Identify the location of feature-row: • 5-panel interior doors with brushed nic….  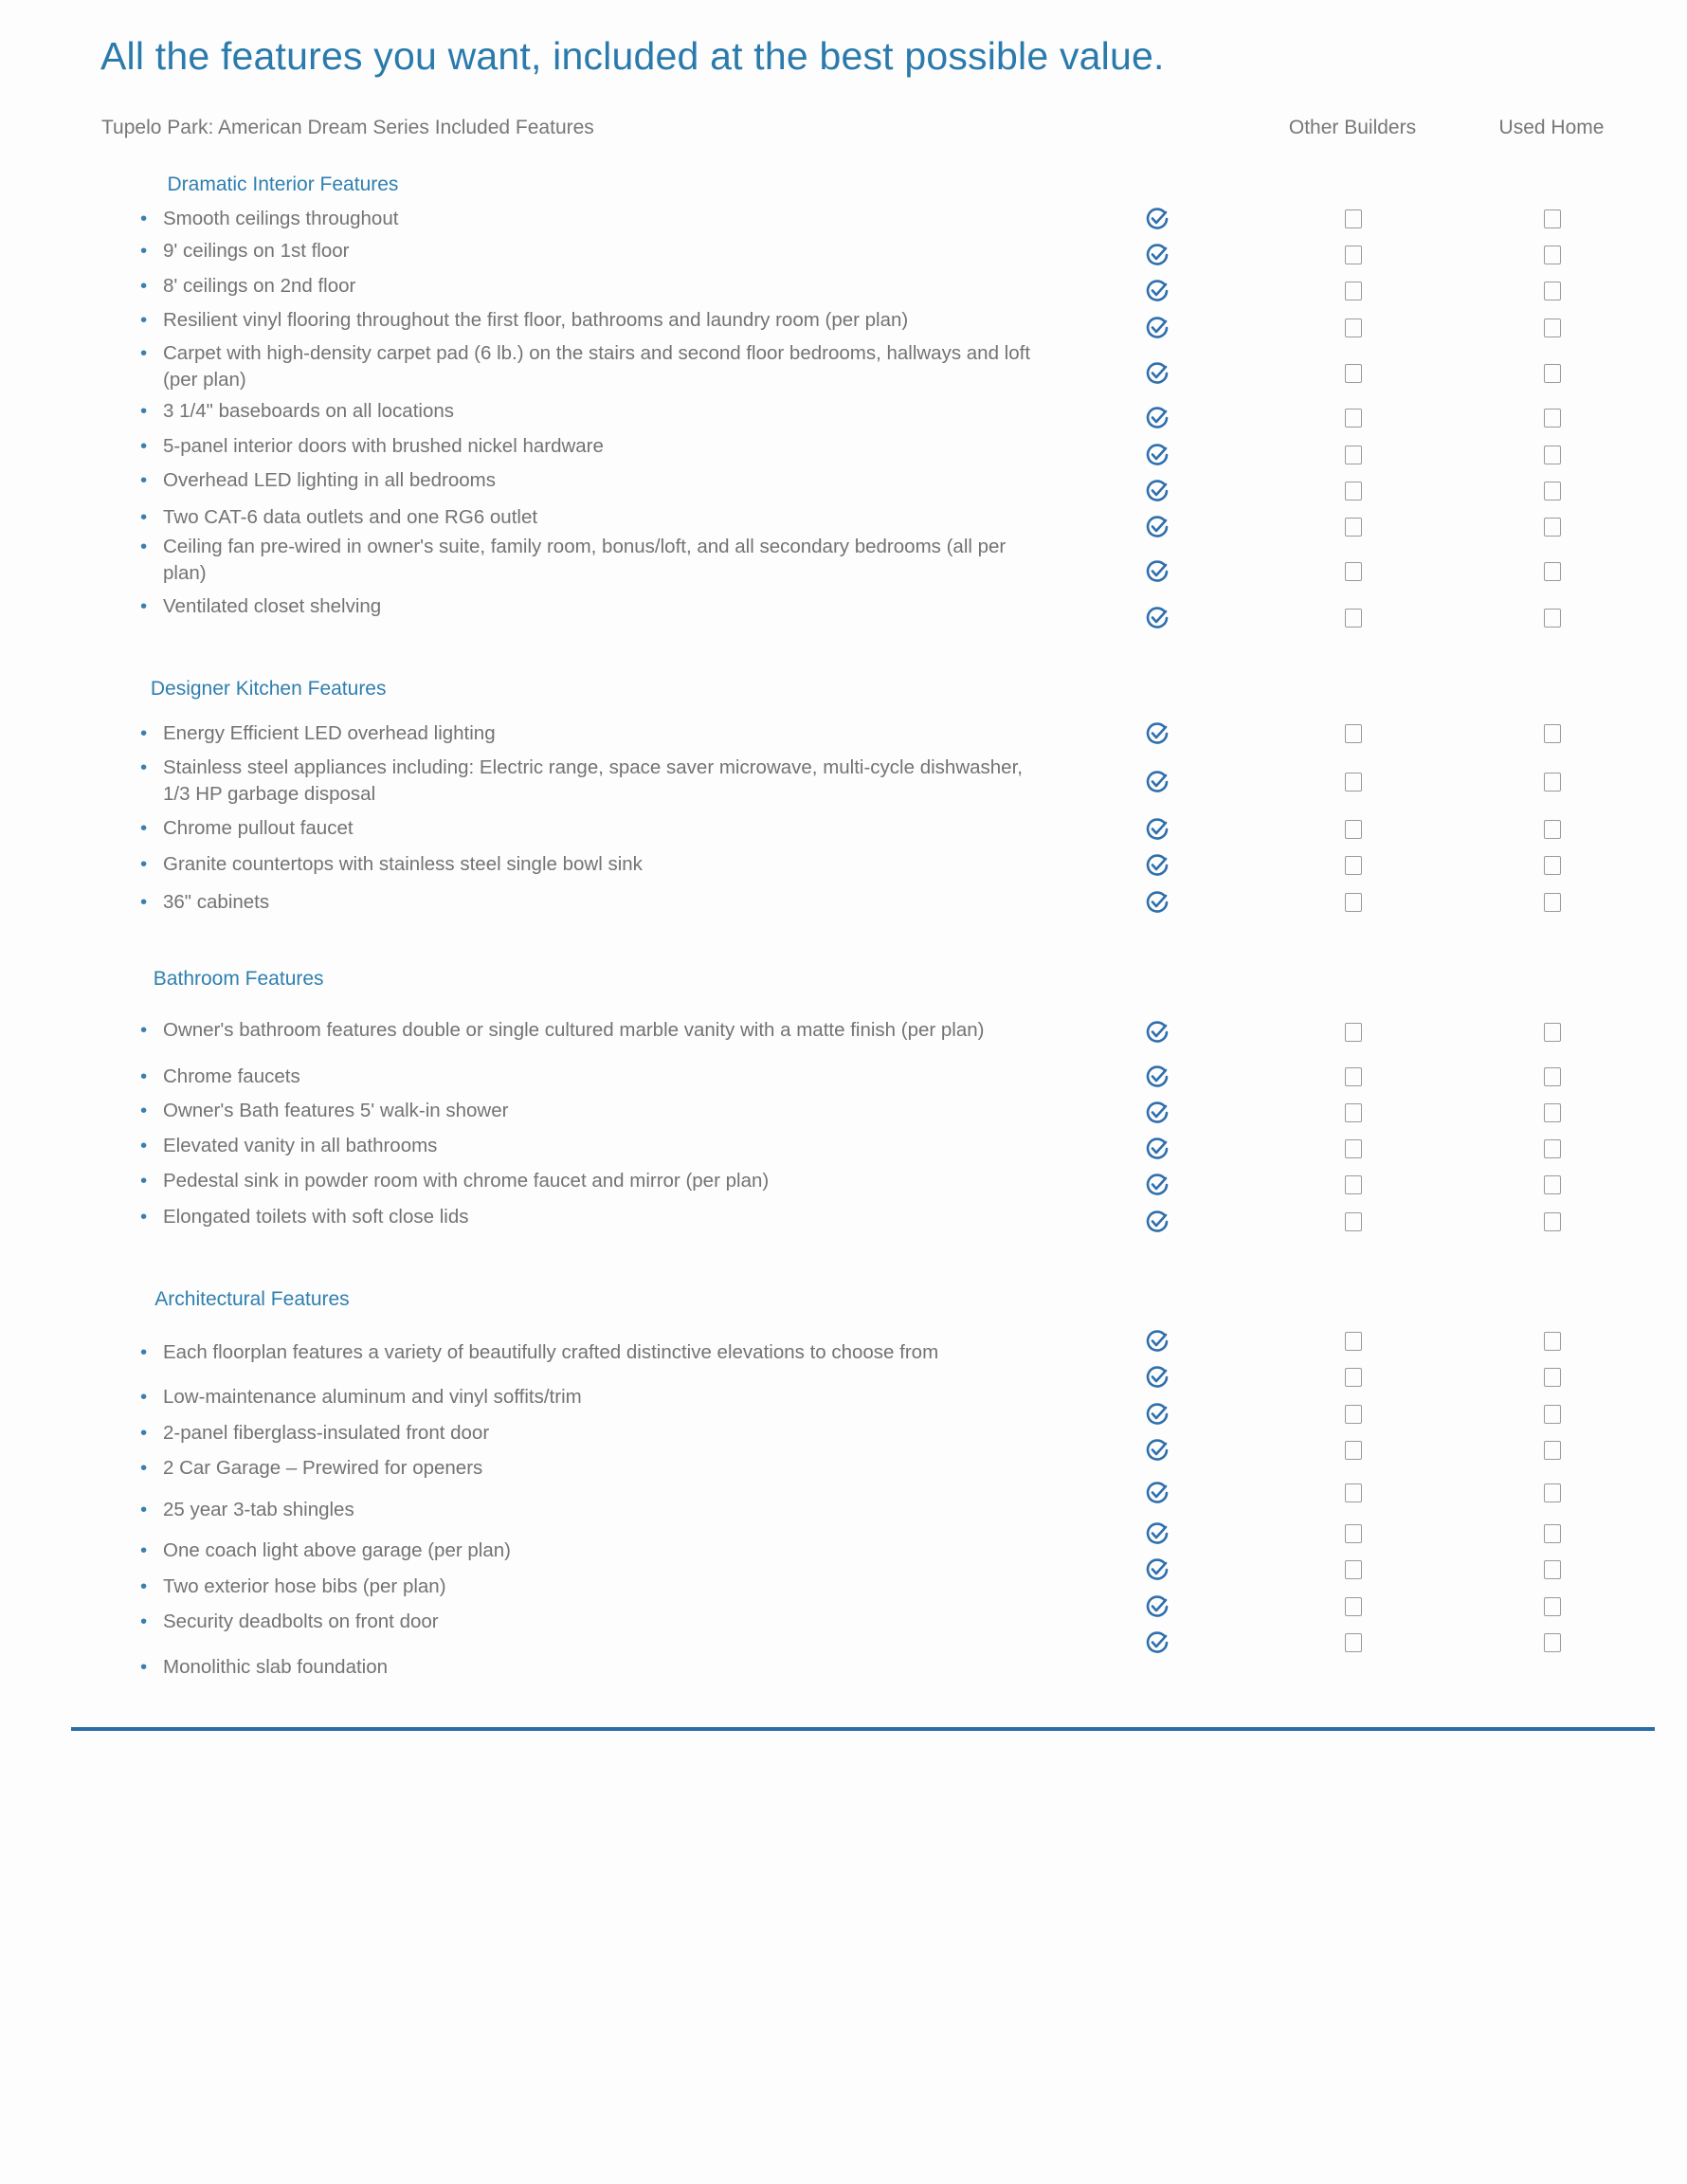
(372, 446).